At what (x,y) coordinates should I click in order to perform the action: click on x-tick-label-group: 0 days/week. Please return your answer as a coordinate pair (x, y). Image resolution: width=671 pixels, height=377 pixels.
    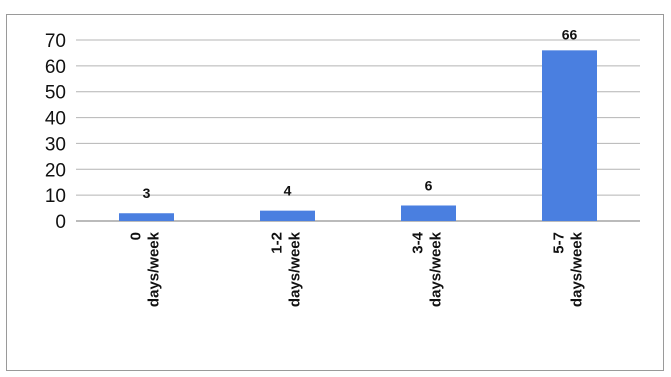
    Looking at the image, I should click on (145, 269).